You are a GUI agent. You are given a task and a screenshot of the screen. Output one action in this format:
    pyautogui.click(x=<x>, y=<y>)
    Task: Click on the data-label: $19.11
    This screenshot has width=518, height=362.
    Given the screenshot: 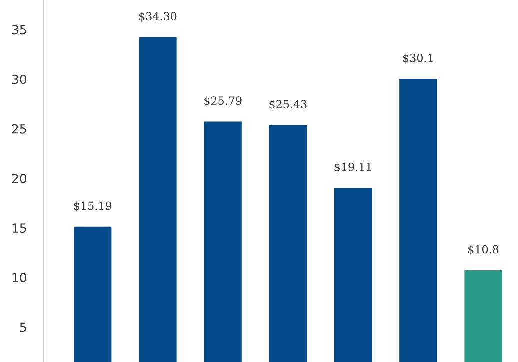 What is the action you would take?
    pyautogui.click(x=353, y=167)
    